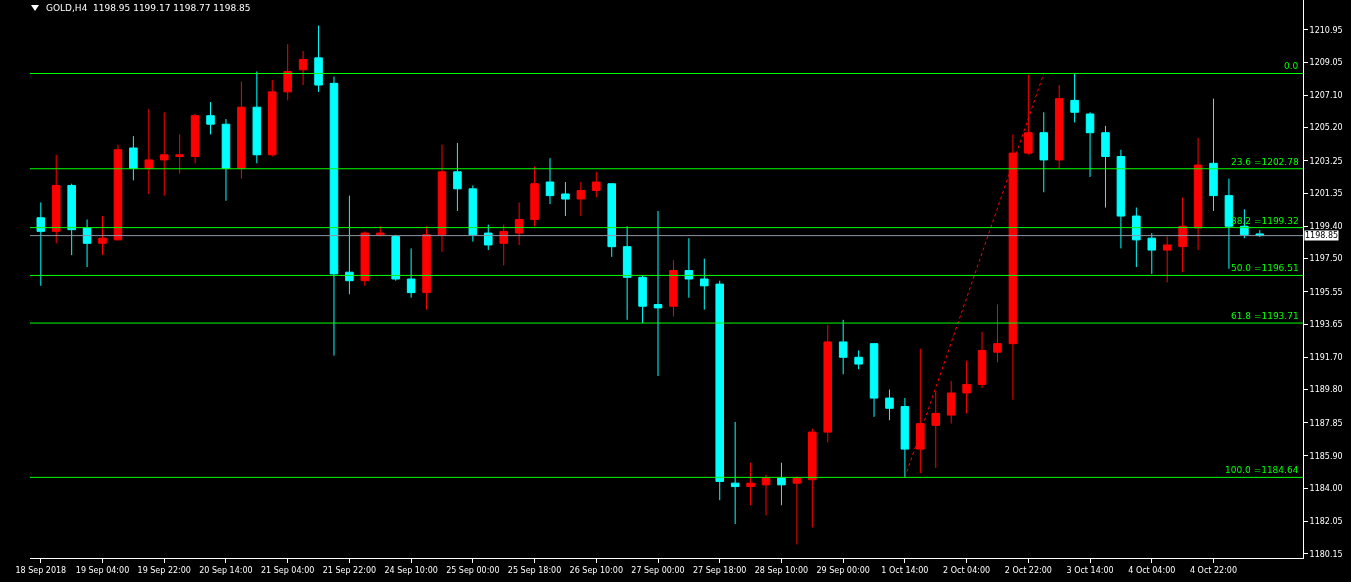 This screenshot has height=582, width=1351. I want to click on x-tick-label: 19 Sep 22:00, so click(164, 570).